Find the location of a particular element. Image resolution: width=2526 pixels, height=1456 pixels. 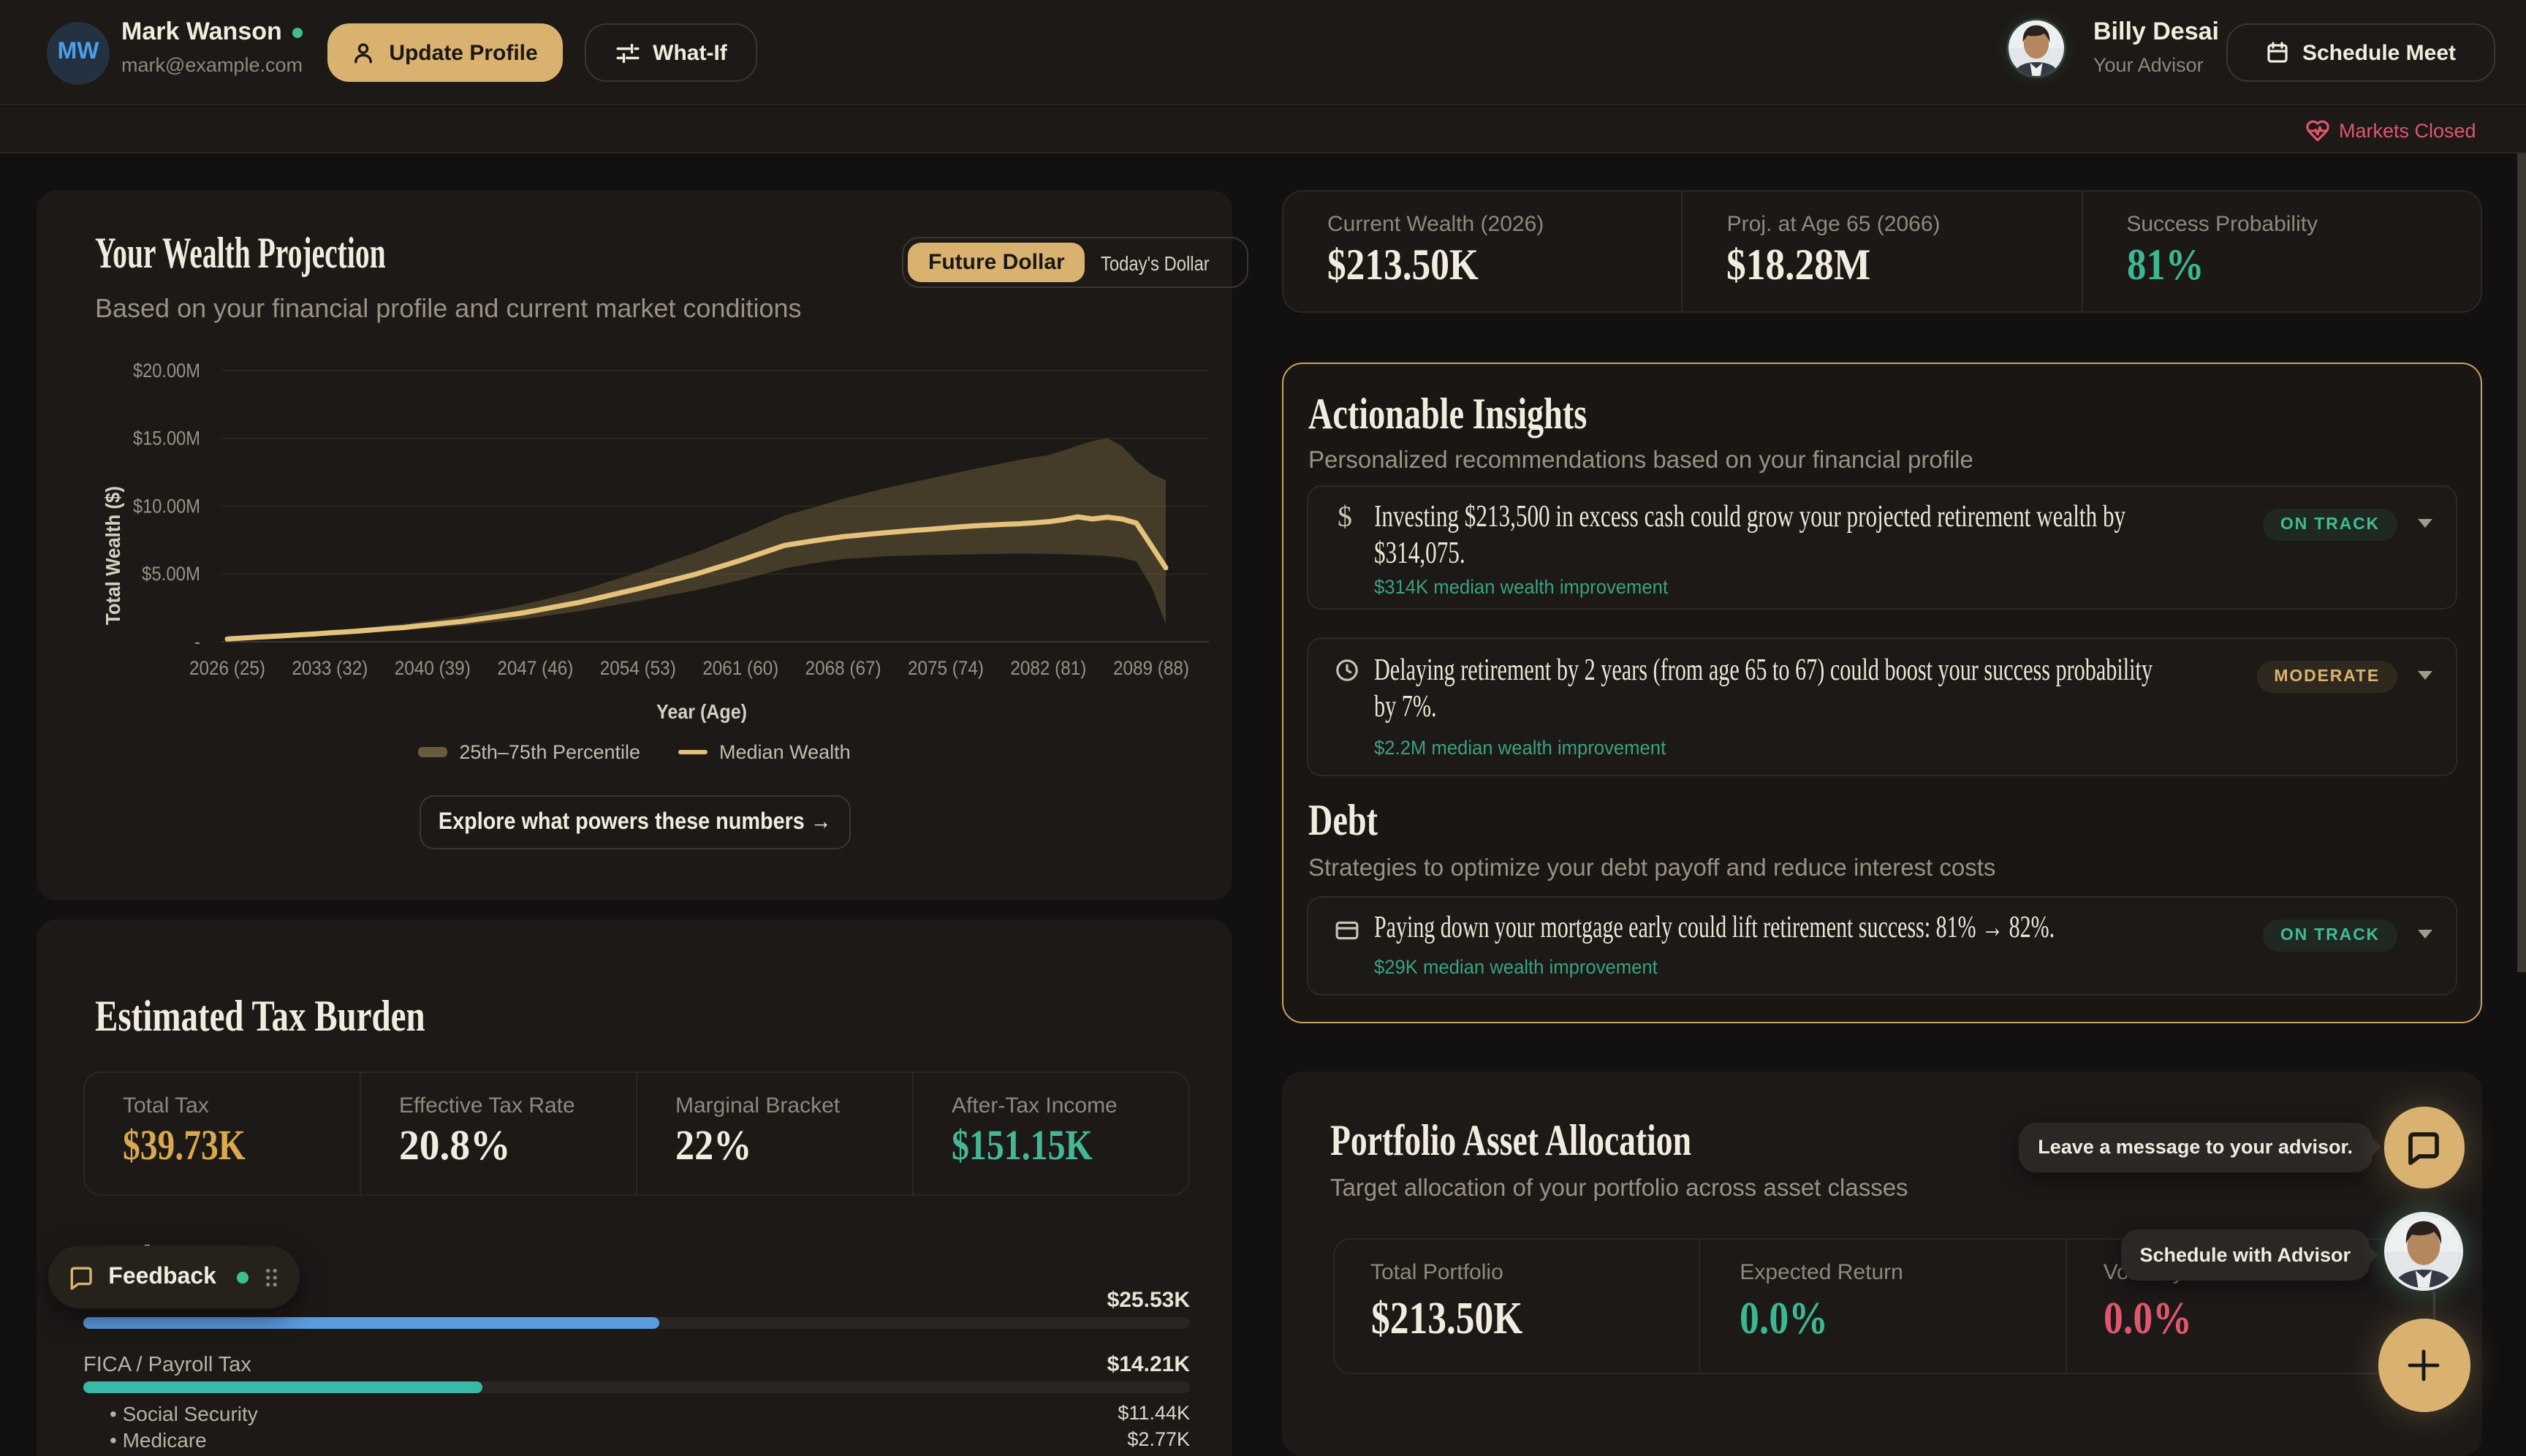

svg-text: 2047 (46) is located at coordinates (535, 668).